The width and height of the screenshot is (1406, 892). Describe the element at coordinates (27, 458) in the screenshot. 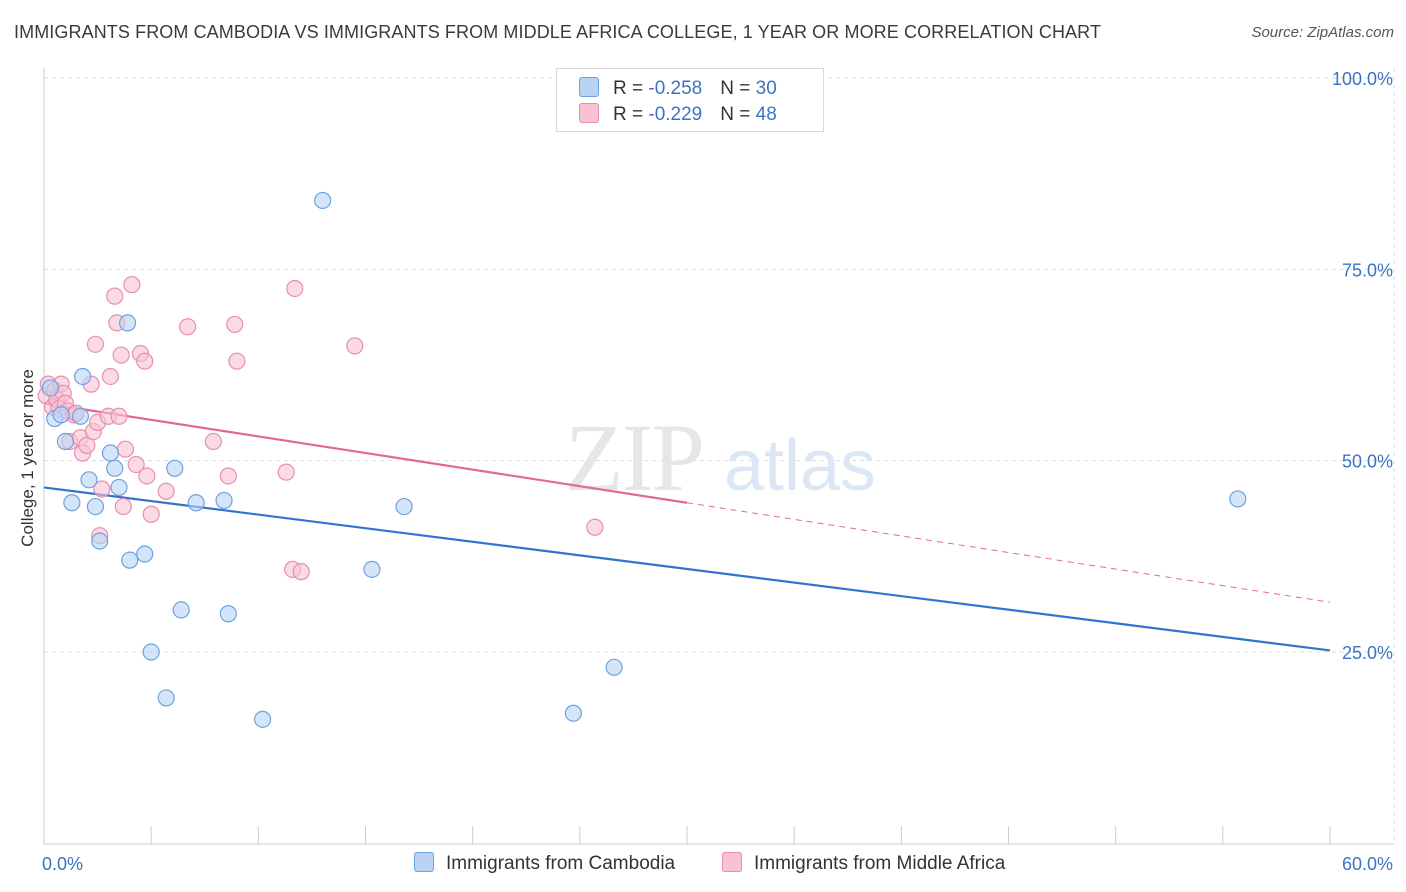

I see `y-axis-label: College, 1 year or more` at that location.